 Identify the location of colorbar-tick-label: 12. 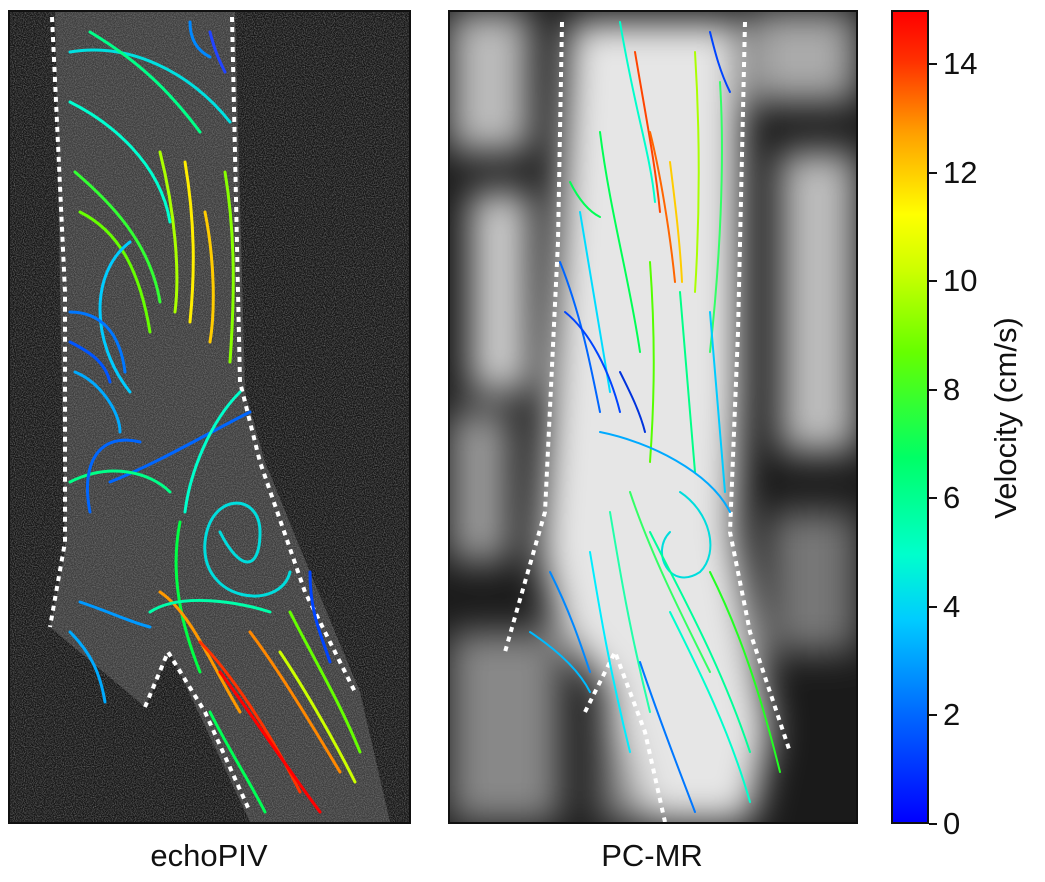
(960, 172).